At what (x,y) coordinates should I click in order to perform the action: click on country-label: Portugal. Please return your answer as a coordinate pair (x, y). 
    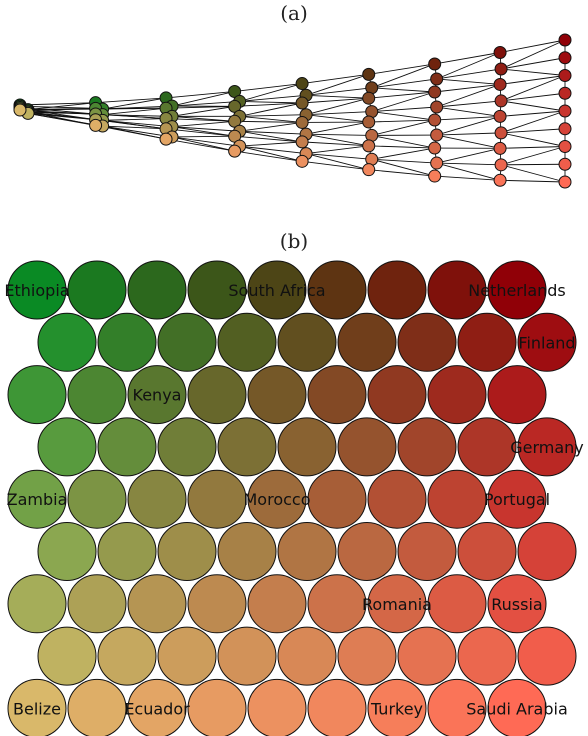
    Looking at the image, I should click on (517, 499).